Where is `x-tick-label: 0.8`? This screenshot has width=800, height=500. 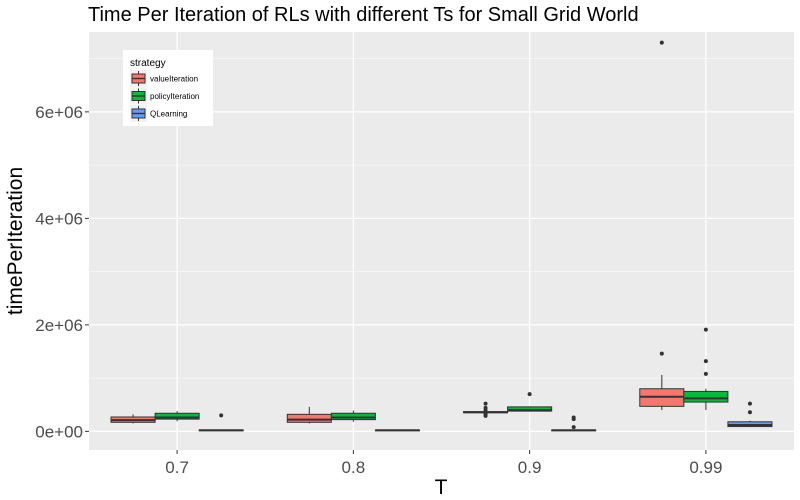 x-tick-label: 0.8 is located at coordinates (354, 467).